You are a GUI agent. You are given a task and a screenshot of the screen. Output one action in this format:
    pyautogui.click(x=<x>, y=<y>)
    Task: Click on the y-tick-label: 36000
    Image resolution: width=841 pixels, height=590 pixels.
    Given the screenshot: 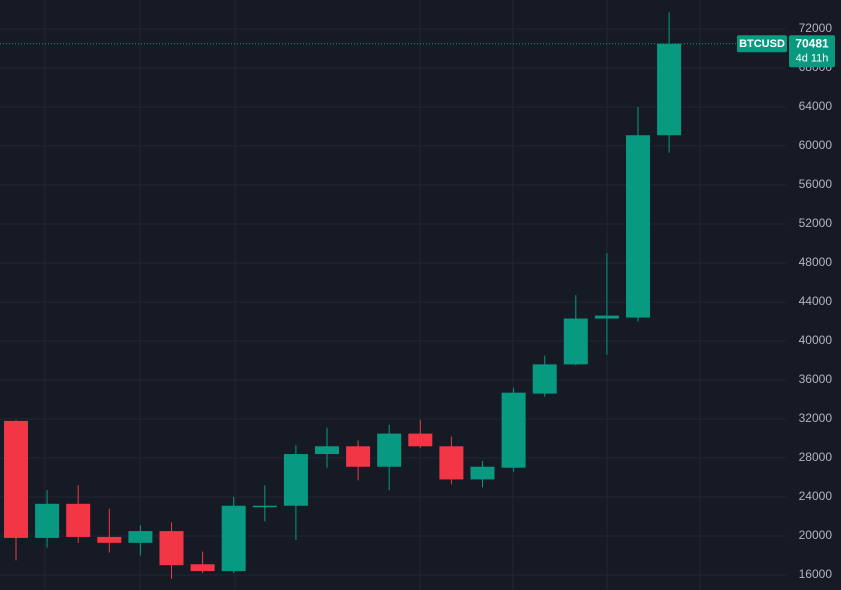 What is the action you would take?
    pyautogui.click(x=816, y=379)
    